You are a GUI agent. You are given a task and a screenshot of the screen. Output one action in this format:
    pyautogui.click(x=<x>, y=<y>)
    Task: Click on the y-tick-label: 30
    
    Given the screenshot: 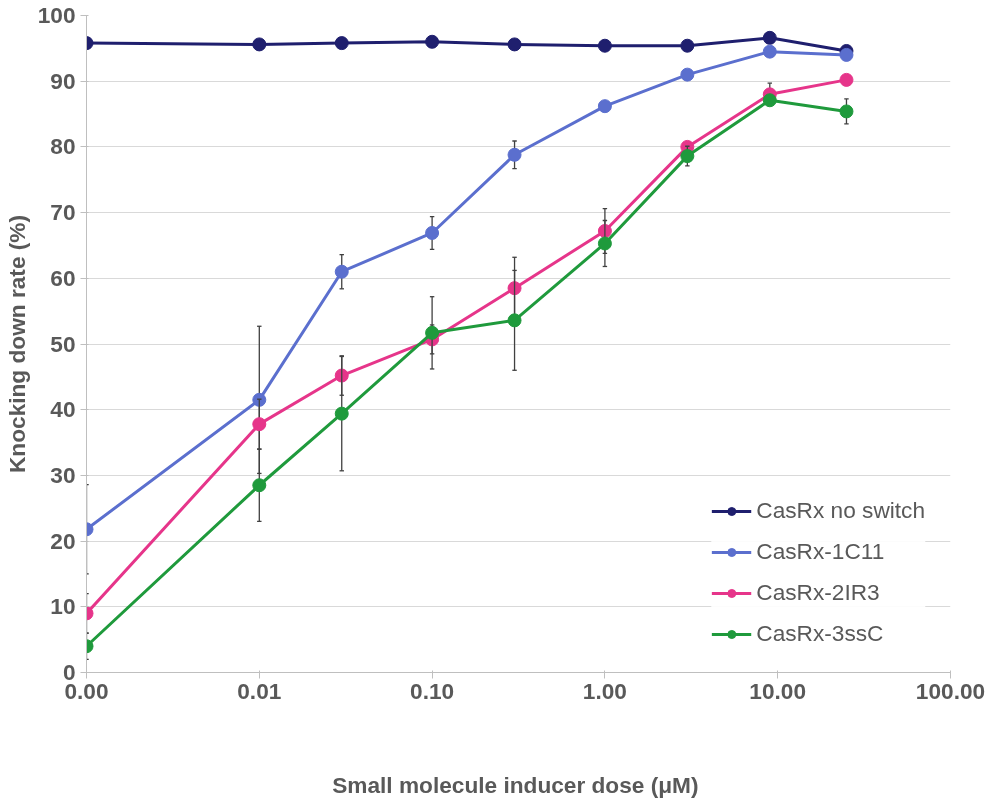 What is the action you would take?
    pyautogui.click(x=63, y=474)
    